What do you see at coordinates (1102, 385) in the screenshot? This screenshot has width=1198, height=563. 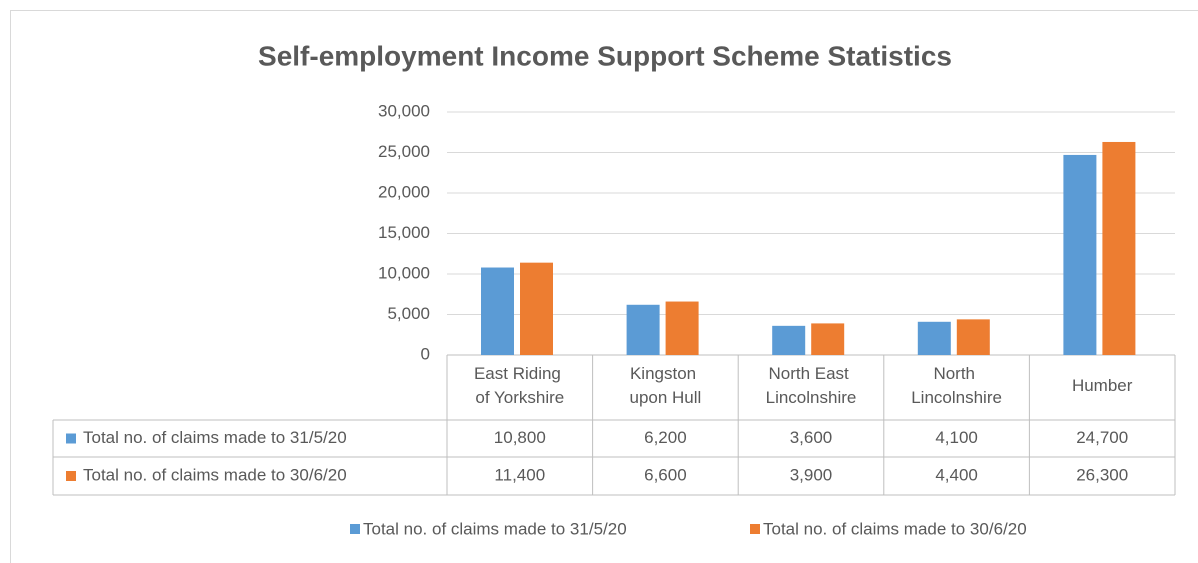 I see `x-tick-label: Humber` at bounding box center [1102, 385].